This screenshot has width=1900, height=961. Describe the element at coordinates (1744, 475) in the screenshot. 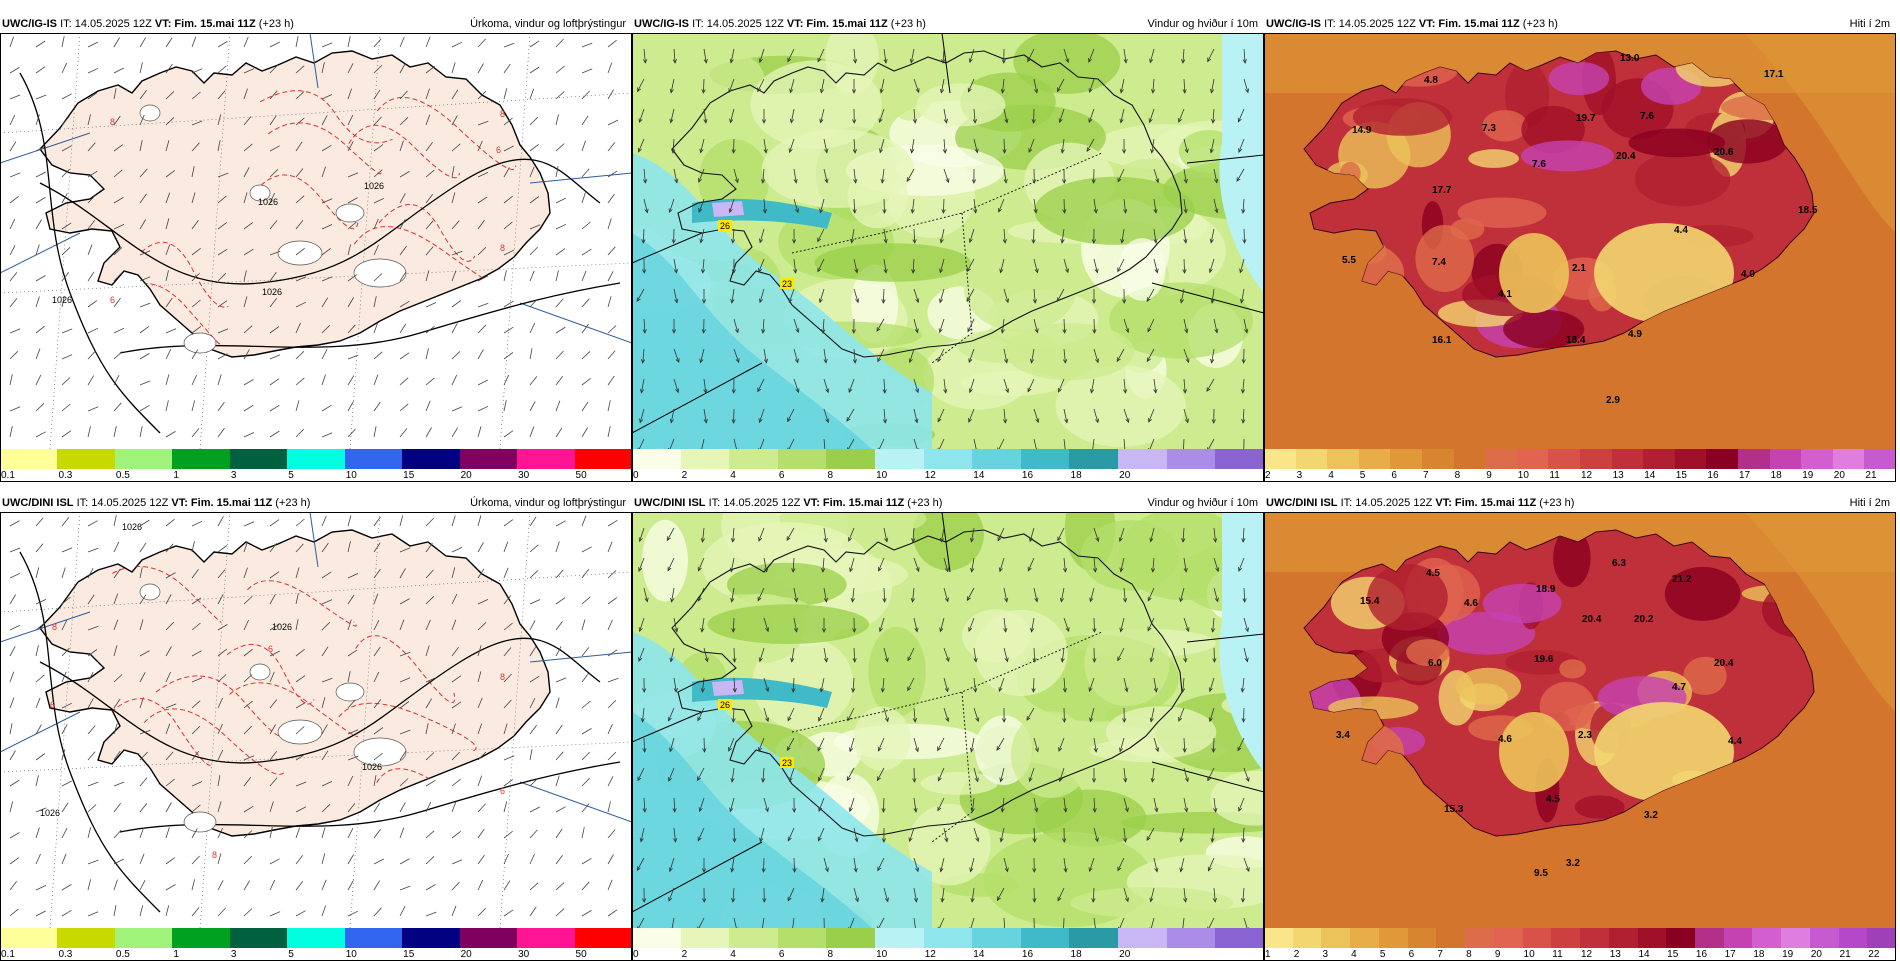

I see `colorbar-tick-label: 17` at that location.